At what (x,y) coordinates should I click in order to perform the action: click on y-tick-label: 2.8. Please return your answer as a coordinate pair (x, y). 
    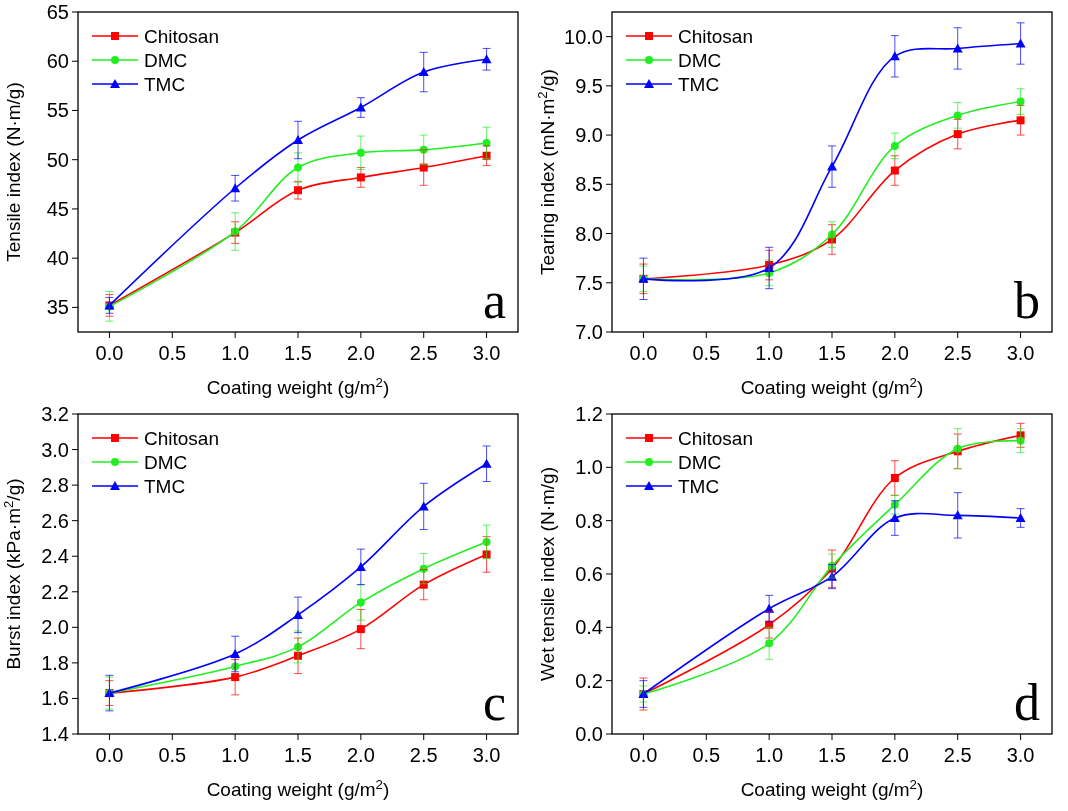
    Looking at the image, I should click on (55, 485).